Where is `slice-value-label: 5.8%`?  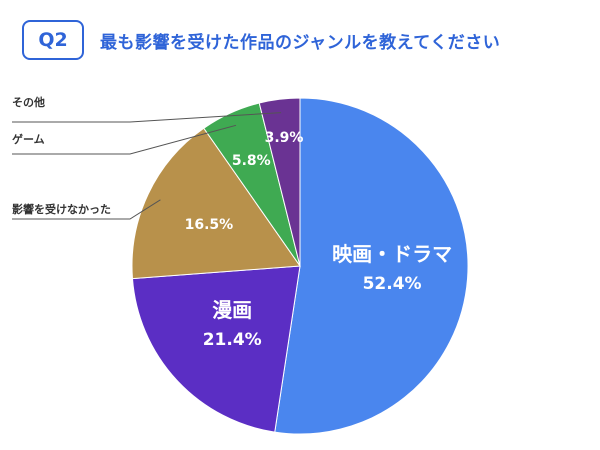
slice-value-label: 5.8% is located at coordinates (251, 161).